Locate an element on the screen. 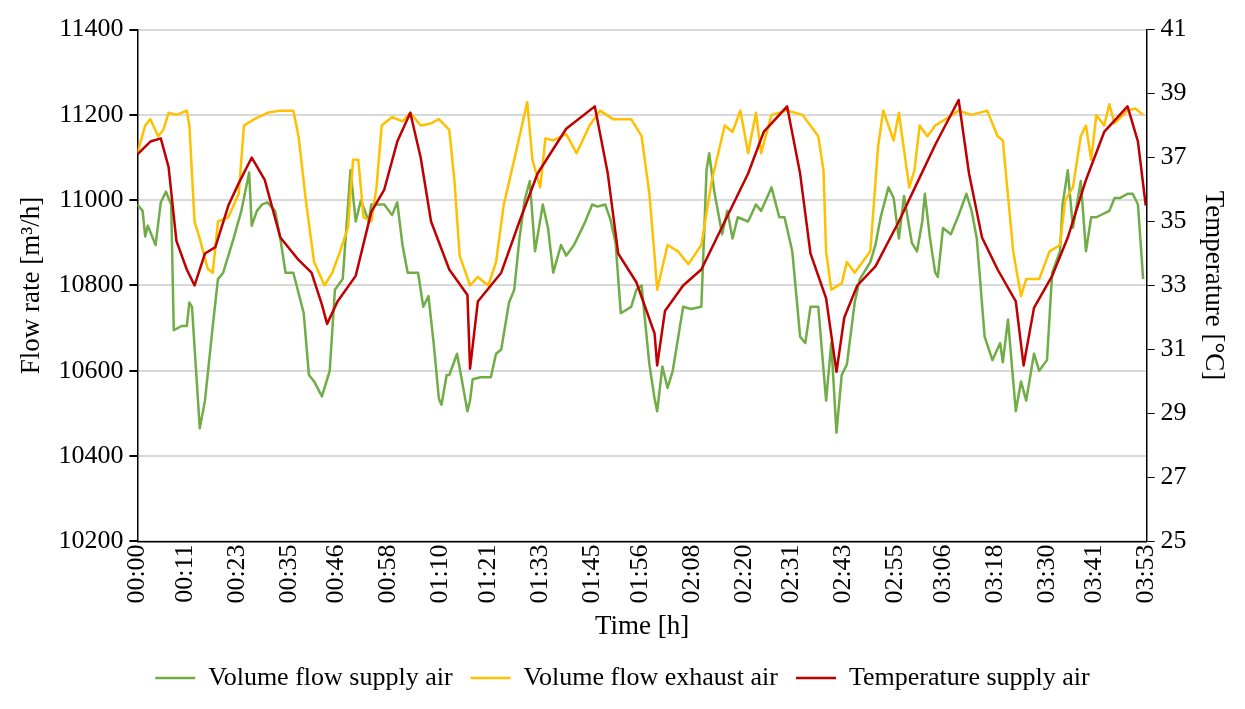  y2-tick-label: 39 is located at coordinates (1173, 92).